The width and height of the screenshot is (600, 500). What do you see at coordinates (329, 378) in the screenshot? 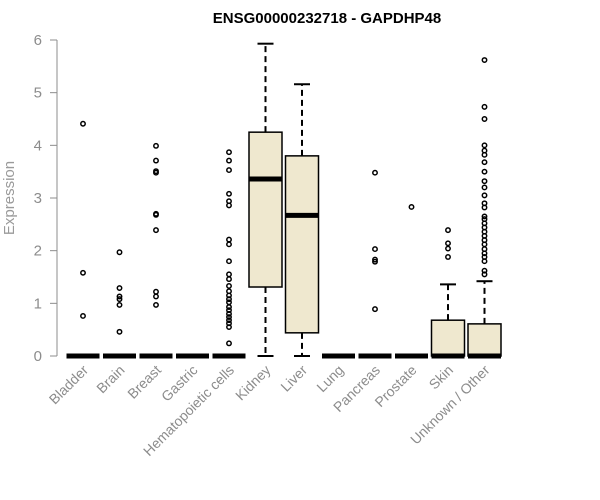
I see `x-tick-label: Lung` at bounding box center [329, 378].